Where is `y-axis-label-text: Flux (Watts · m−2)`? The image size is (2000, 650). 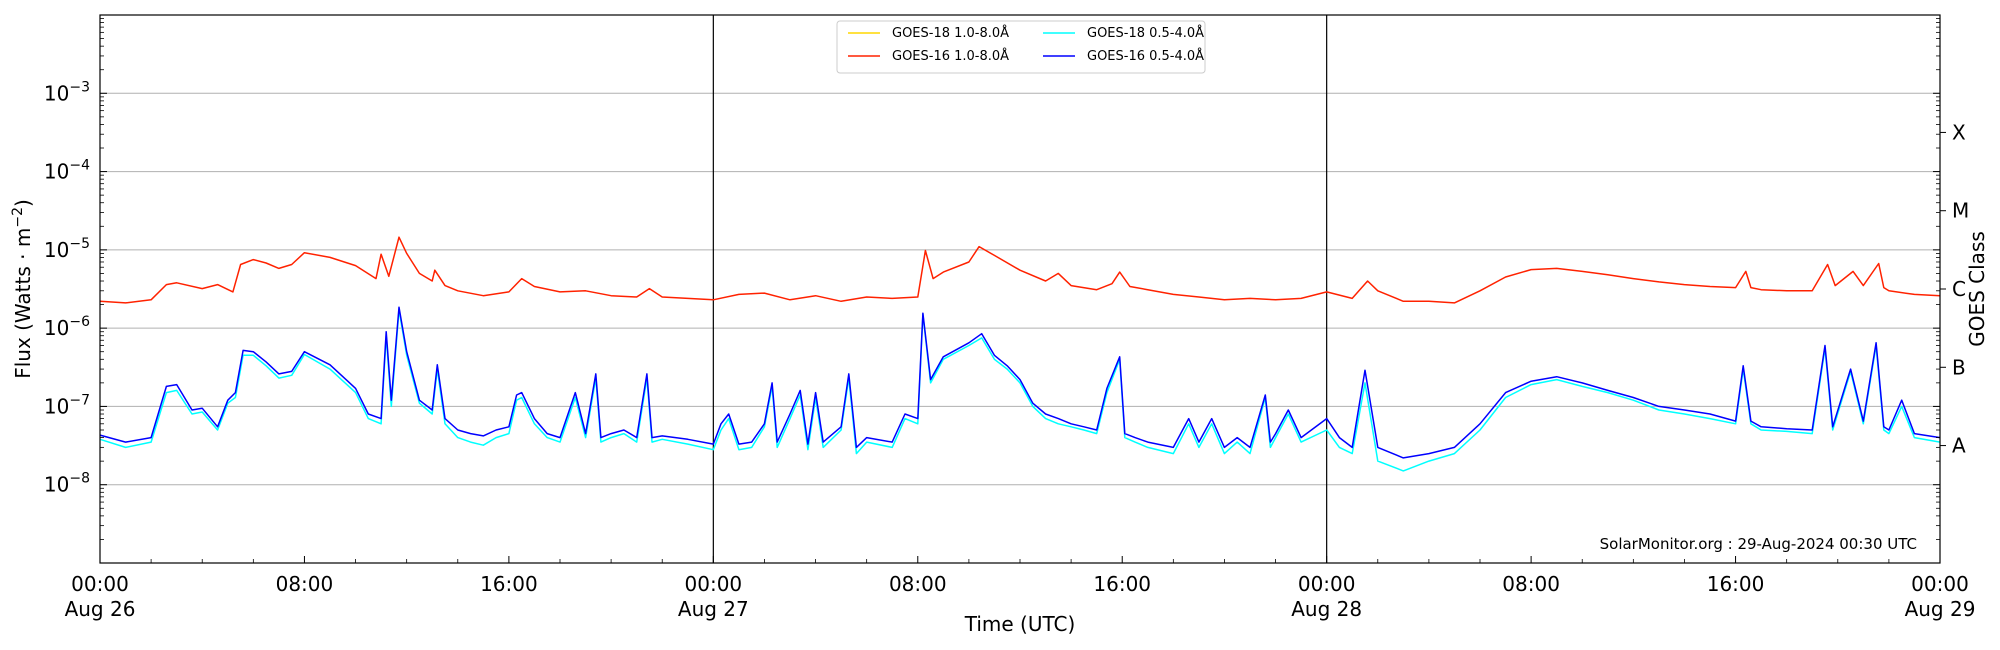
y-axis-label-text: Flux (Watts · m−2) is located at coordinates (22, 289).